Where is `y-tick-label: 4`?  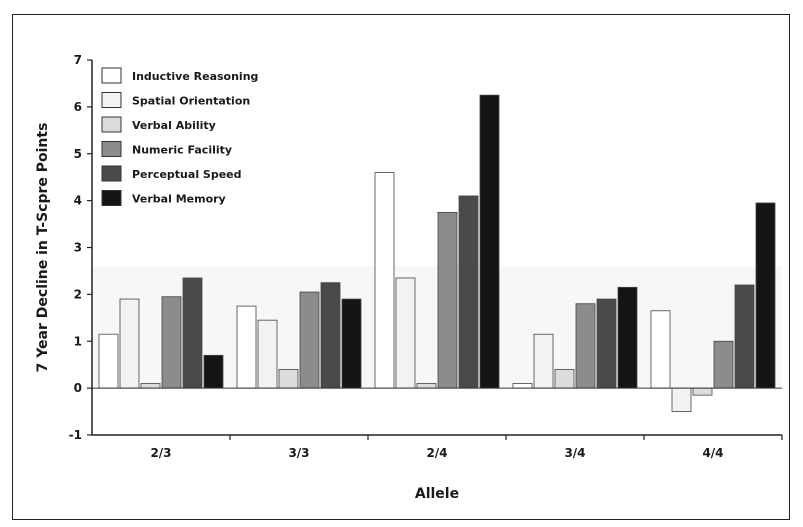 y-tick-label: 4 is located at coordinates (78, 201).